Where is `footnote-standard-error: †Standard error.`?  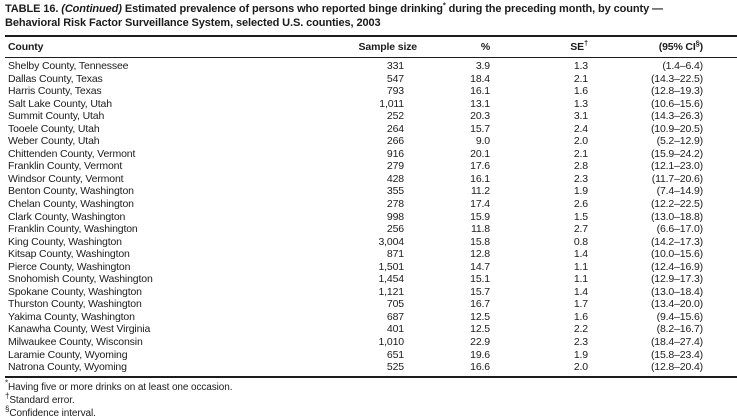
footnote-standard-error: †Standard error. is located at coordinates (40, 398).